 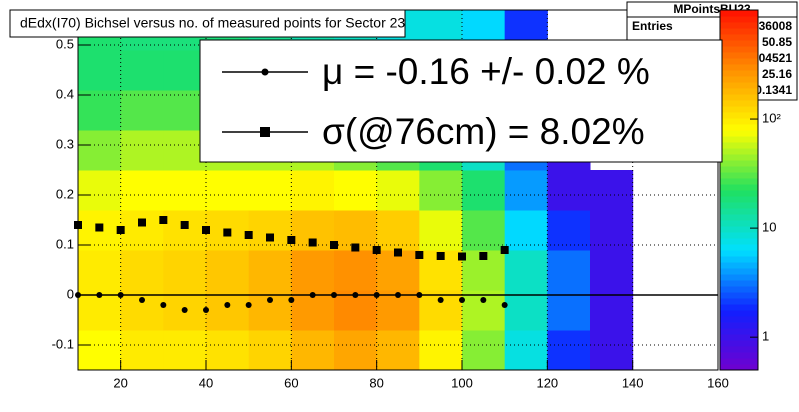 What do you see at coordinates (765, 336) in the screenshot?
I see `z-tick-label: 1` at bounding box center [765, 336].